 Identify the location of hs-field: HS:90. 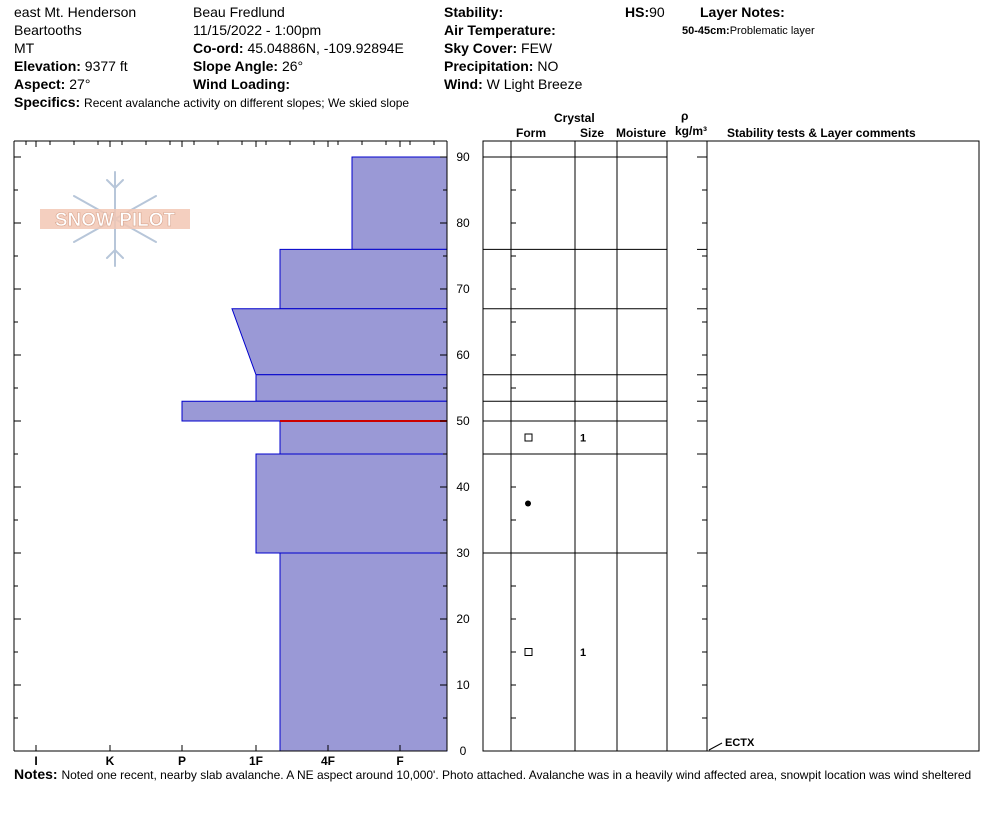
(645, 12).